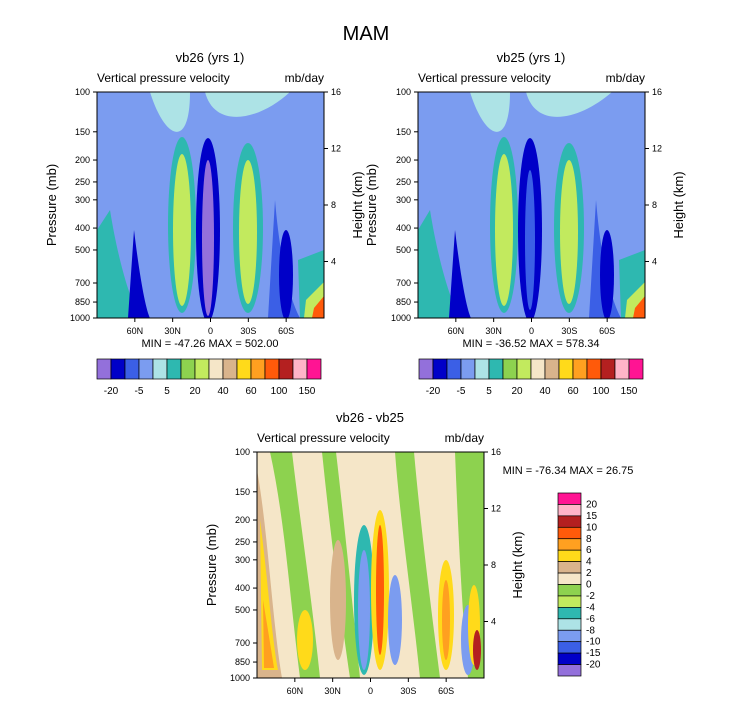  What do you see at coordinates (545, 391) in the screenshot?
I see `colorbar-label: 40` at bounding box center [545, 391].